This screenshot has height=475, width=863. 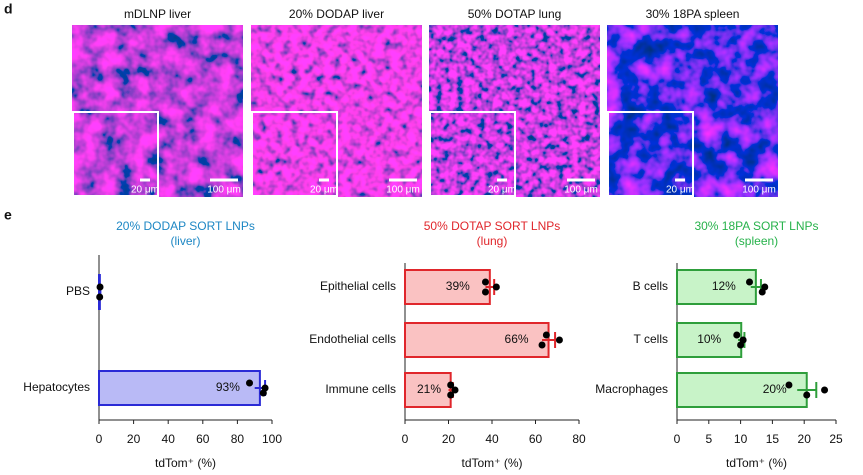 What do you see at coordinates (708, 439) in the screenshot?
I see `x-tick-label: 5` at bounding box center [708, 439].